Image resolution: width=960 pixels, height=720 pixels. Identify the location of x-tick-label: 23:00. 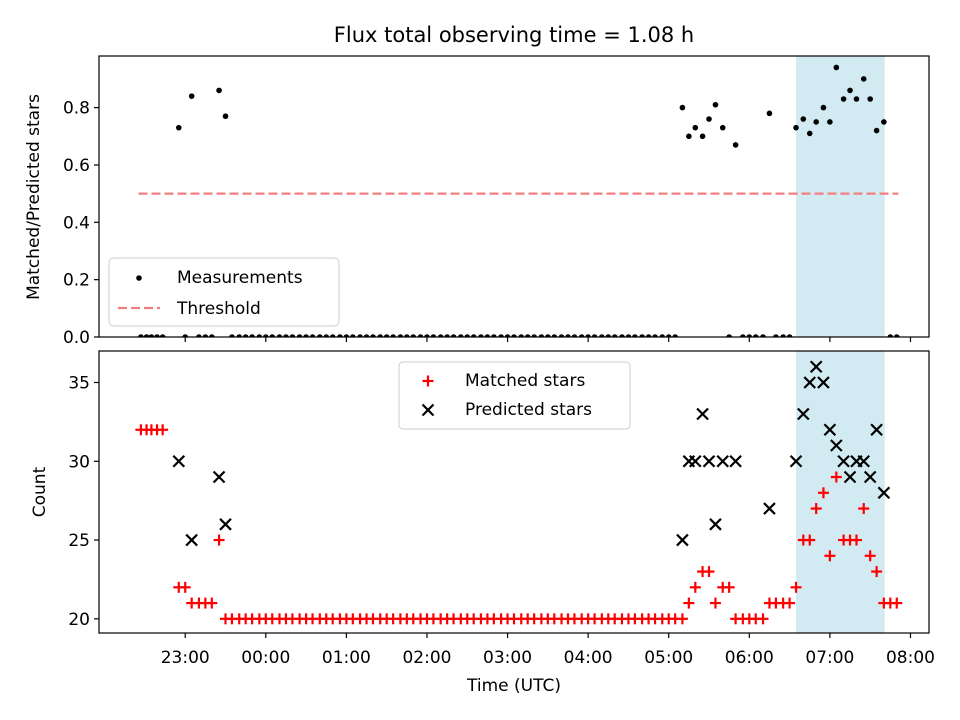
(185, 658).